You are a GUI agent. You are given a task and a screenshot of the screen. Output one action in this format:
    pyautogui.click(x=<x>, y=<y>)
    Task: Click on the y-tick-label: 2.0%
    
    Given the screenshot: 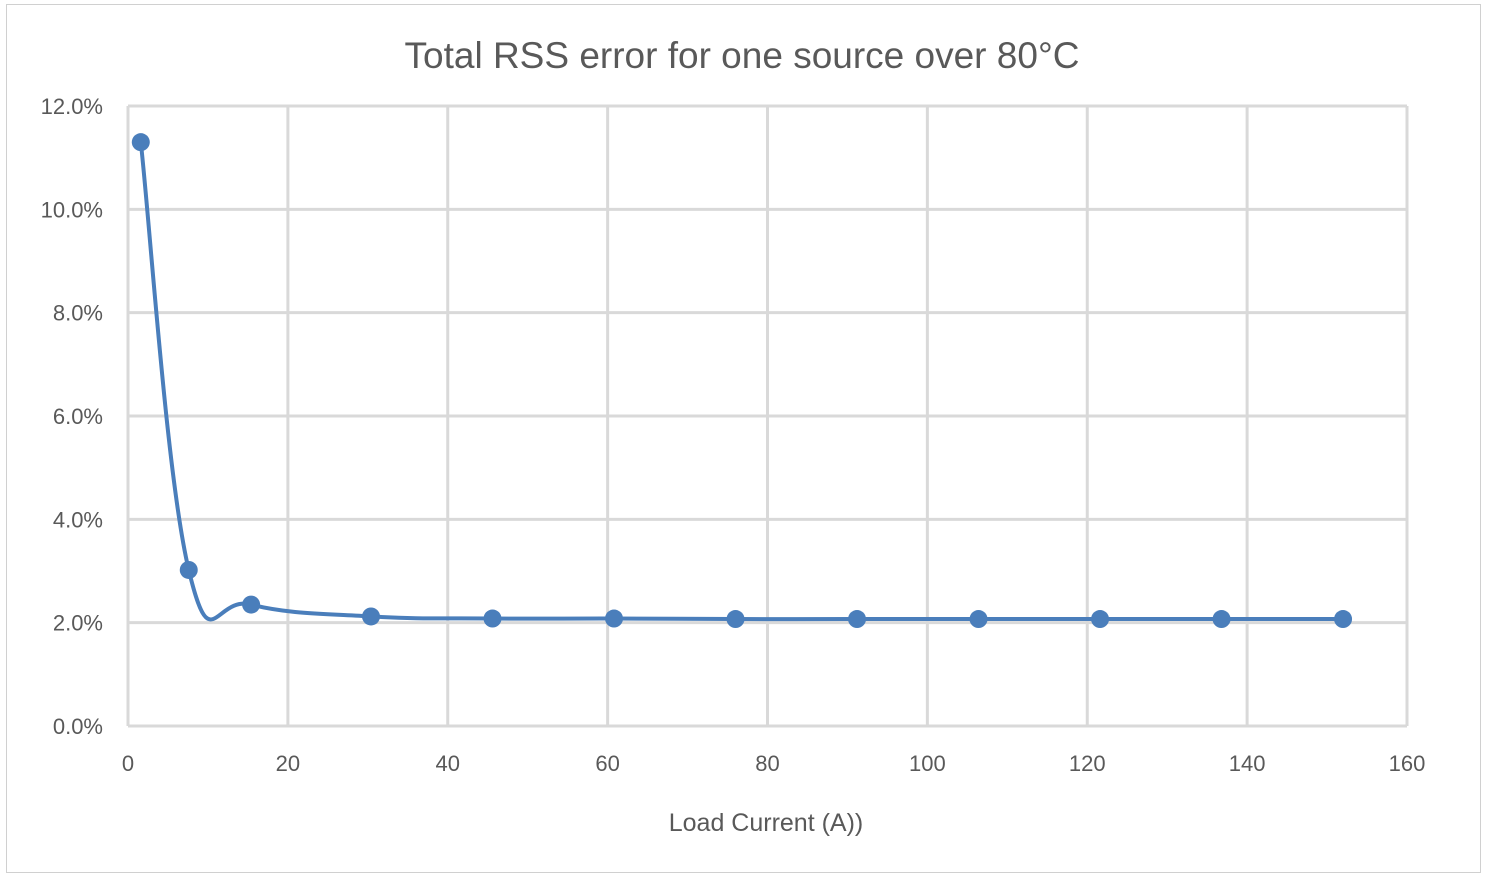 What is the action you would take?
    pyautogui.click(x=78, y=623)
    